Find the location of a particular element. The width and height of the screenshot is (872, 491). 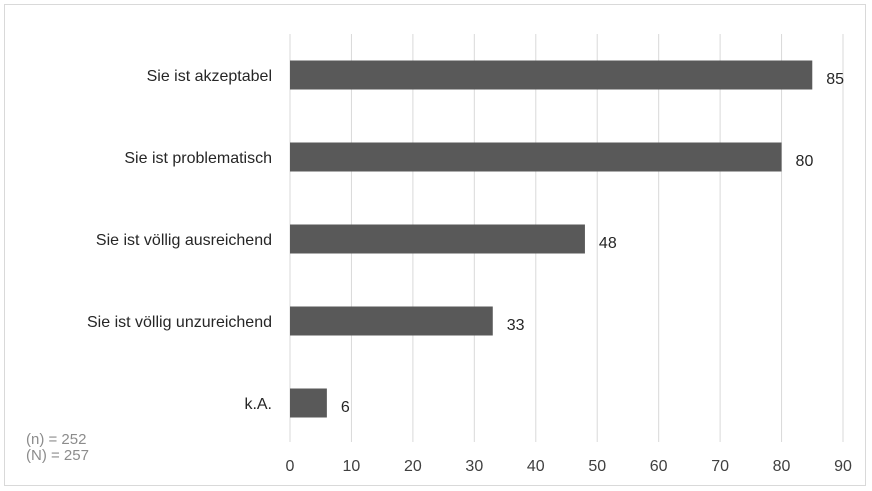

x-tick-label: 30 is located at coordinates (474, 466).